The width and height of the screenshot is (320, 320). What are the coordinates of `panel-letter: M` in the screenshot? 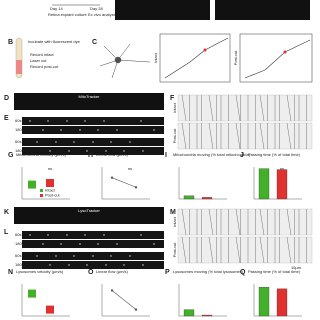 It's located at (173, 212).